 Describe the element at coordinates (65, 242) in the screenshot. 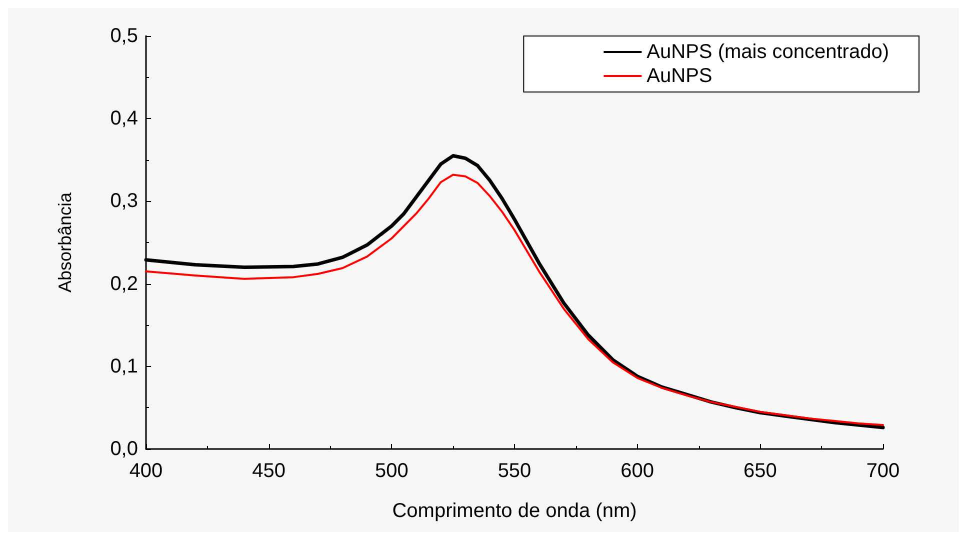

I see `y-axis-title: Absorbância` at that location.